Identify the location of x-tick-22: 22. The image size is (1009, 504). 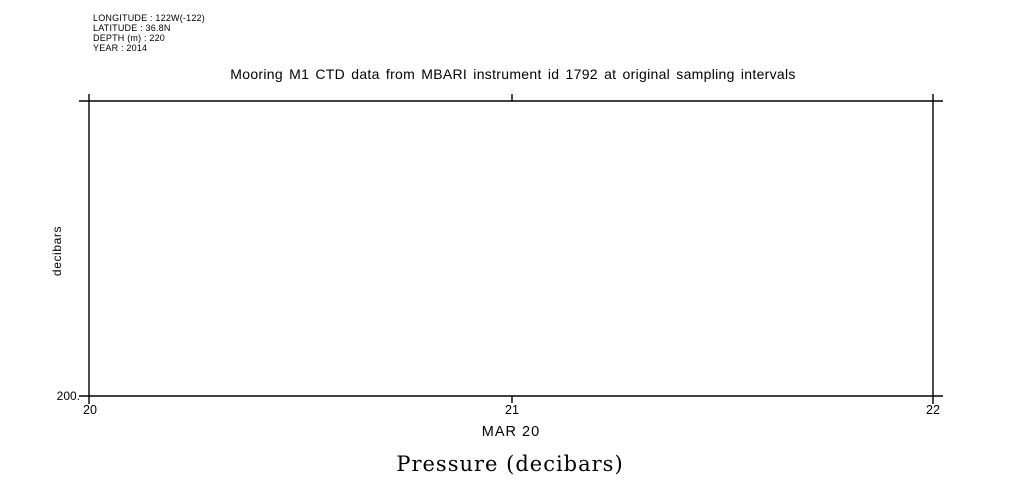
(933, 410).